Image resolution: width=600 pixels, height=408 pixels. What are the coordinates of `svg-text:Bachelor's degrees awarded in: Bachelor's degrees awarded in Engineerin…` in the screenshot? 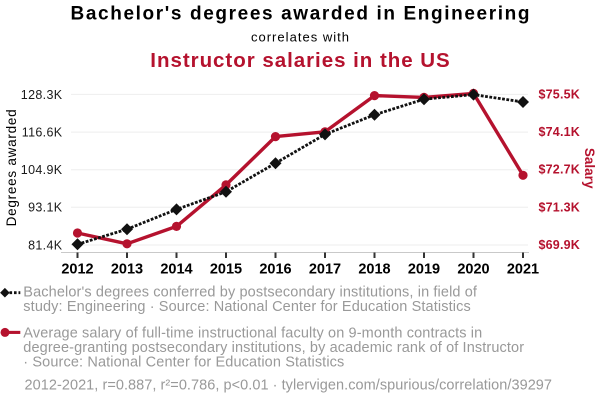 It's located at (301, 14).